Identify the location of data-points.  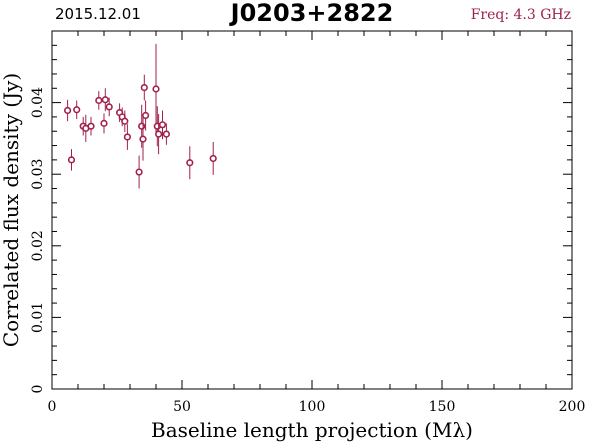
(140, 116).